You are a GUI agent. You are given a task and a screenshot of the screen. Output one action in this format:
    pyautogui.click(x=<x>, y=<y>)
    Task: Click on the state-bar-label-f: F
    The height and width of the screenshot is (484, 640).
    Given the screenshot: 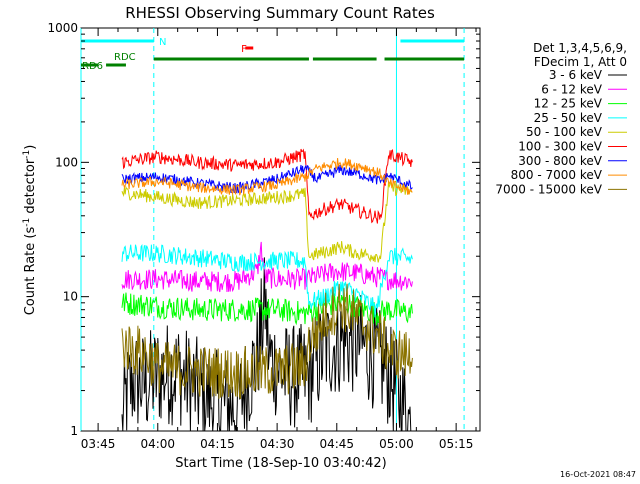 What is the action you would take?
    pyautogui.click(x=244, y=49)
    